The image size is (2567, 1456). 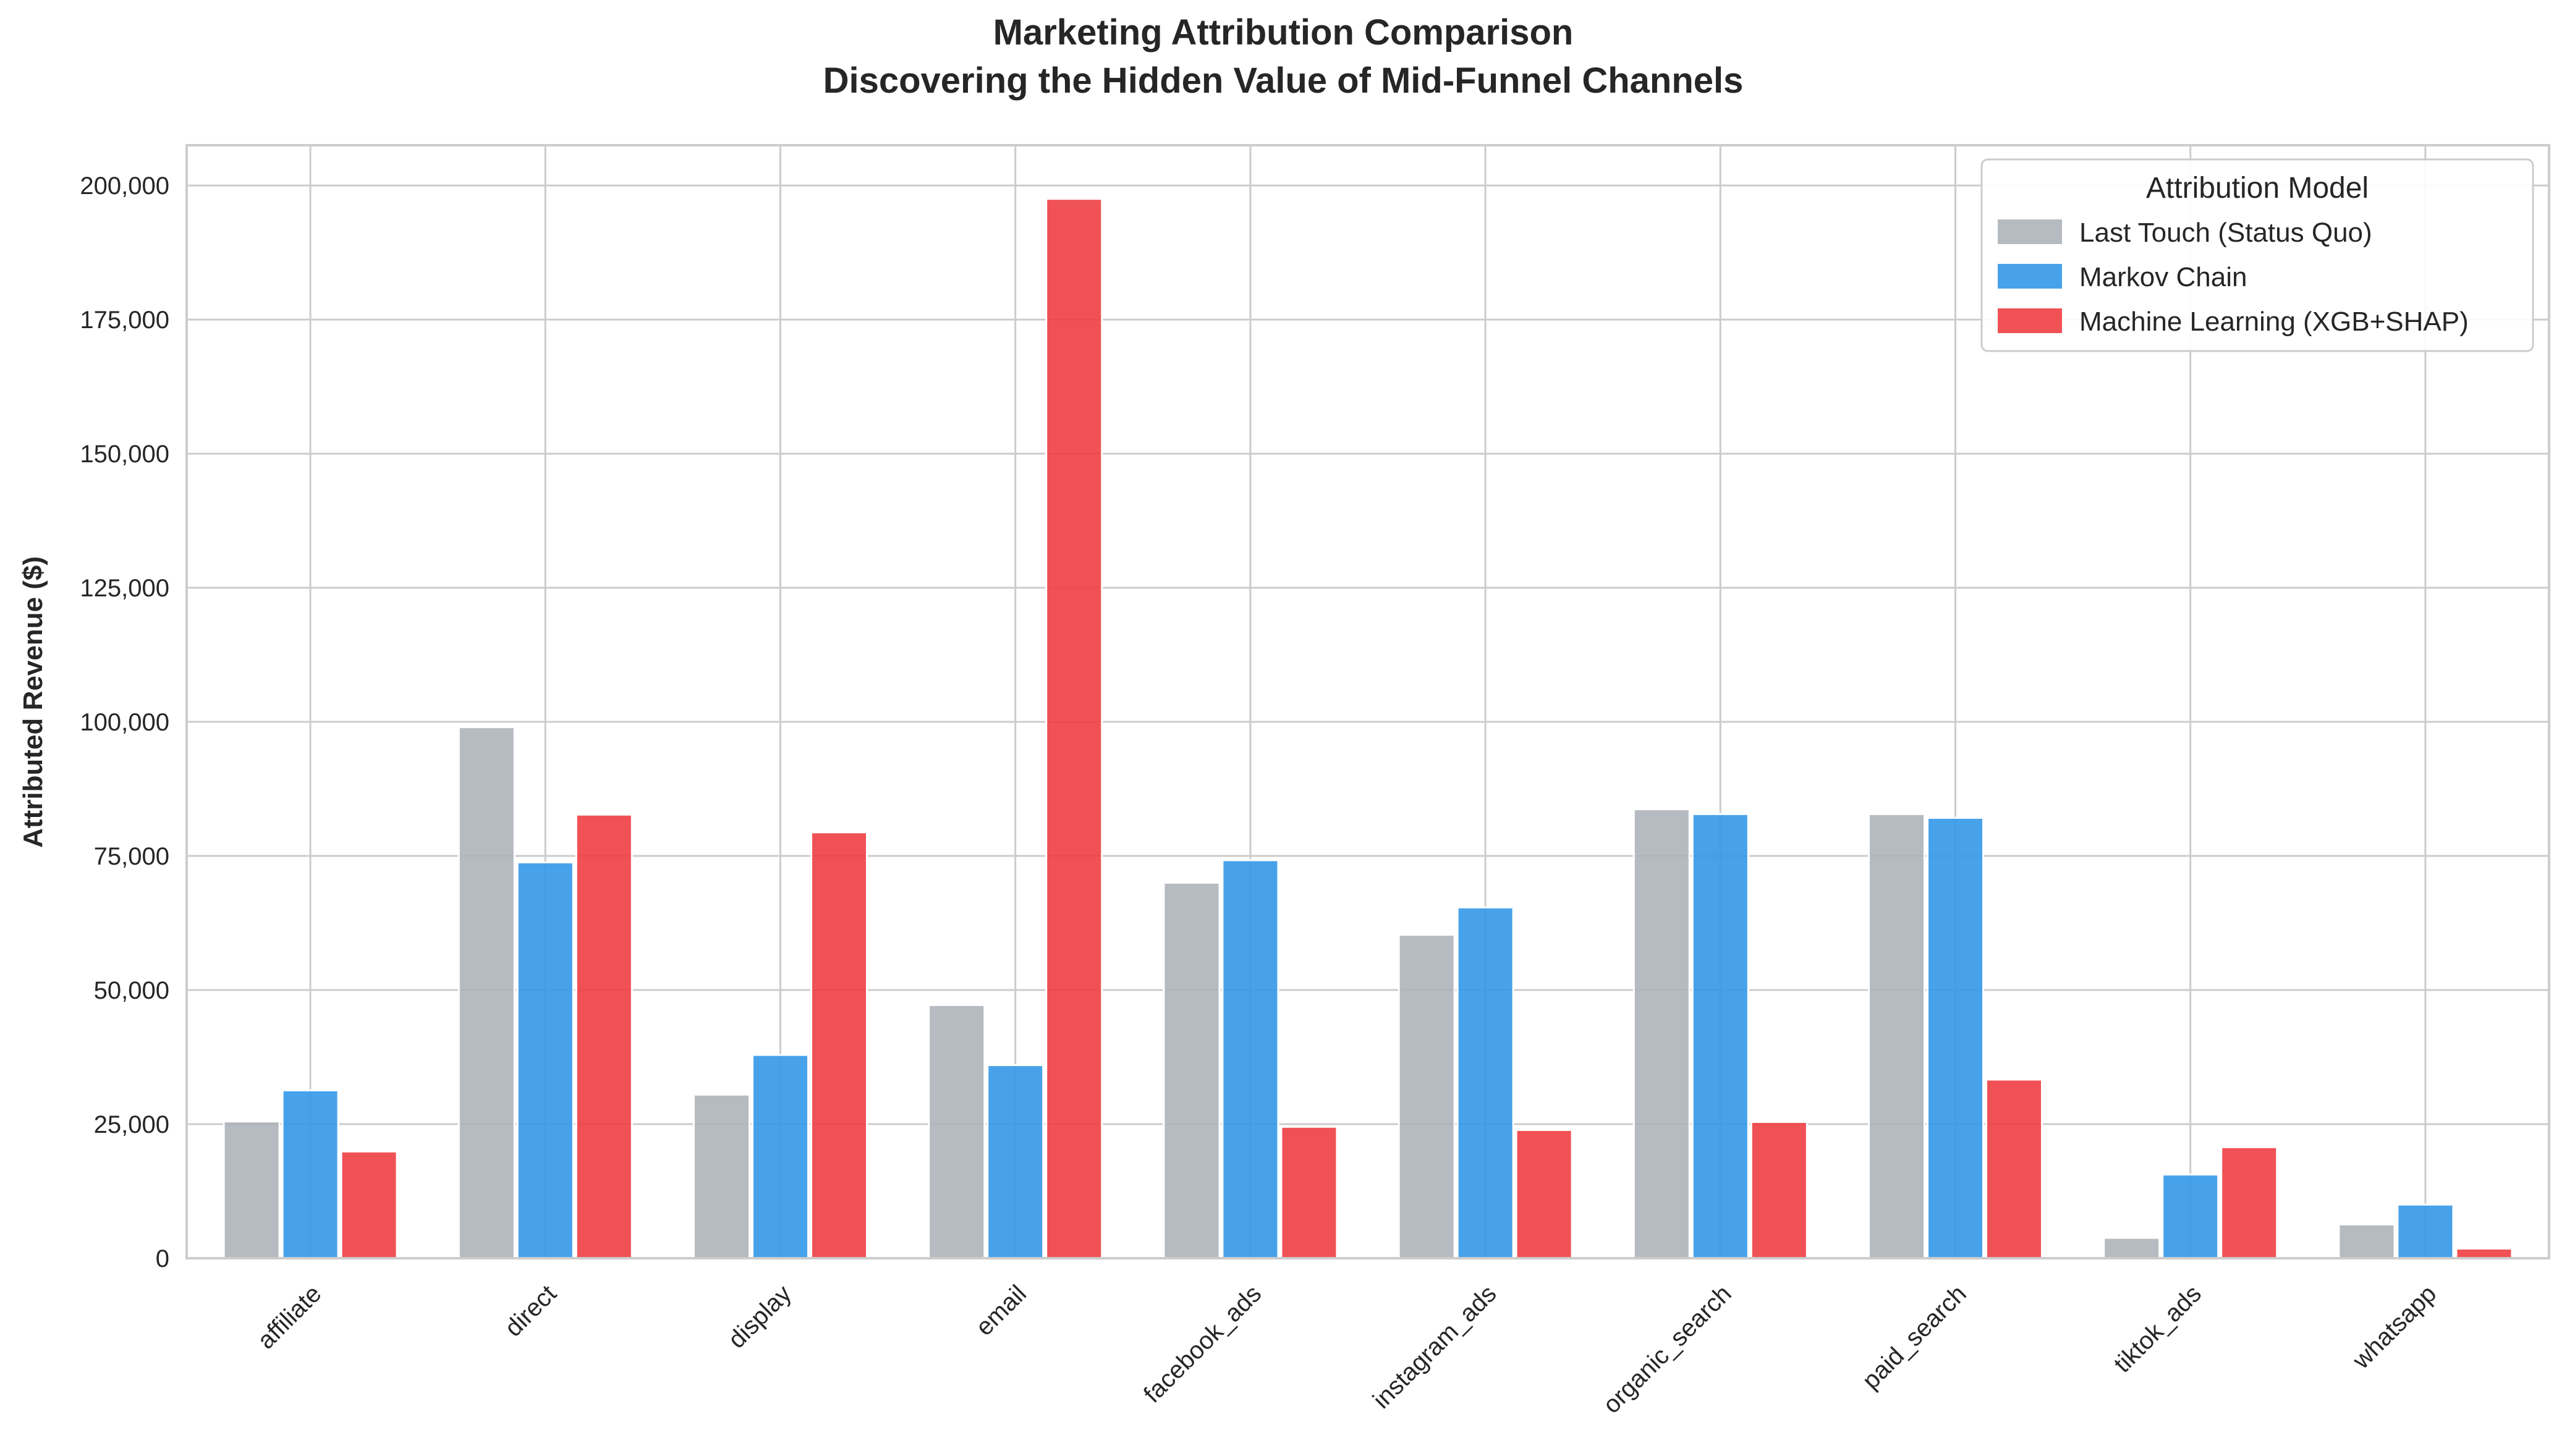 I want to click on legend-label: Last Touch (Status Quo), so click(x=2225, y=233).